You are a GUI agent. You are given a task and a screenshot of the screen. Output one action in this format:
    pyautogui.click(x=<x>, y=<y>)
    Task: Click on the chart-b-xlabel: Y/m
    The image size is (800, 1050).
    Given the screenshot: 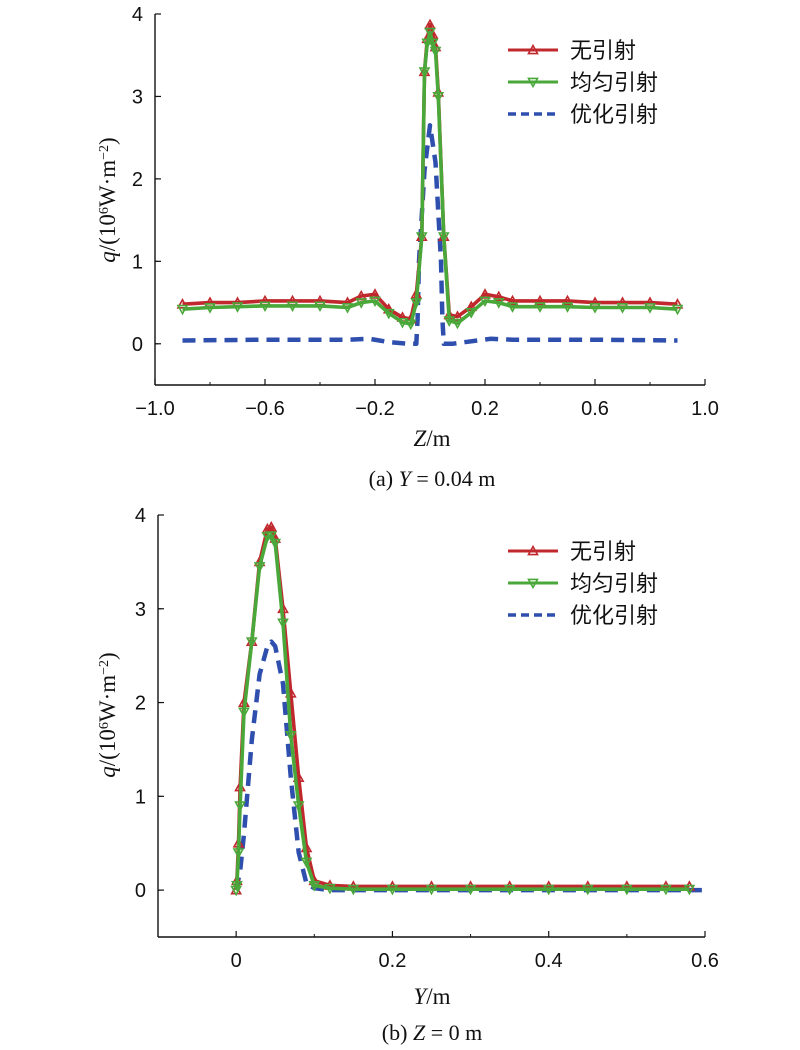 What is the action you would take?
    pyautogui.click(x=431, y=996)
    